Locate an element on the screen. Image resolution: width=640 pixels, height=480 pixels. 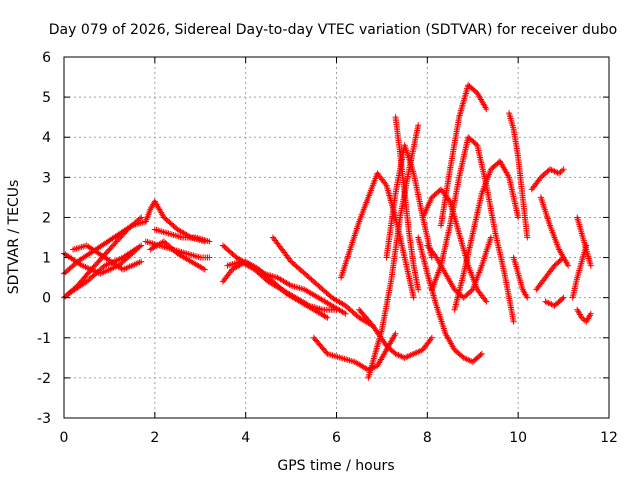
y-tick-label: -3 is located at coordinates (44, 419).